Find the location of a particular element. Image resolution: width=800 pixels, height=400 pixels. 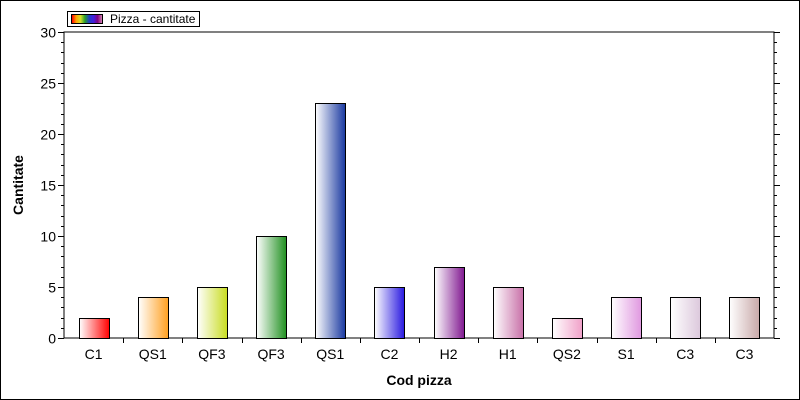

x-tick-label: H1 is located at coordinates (508, 354).